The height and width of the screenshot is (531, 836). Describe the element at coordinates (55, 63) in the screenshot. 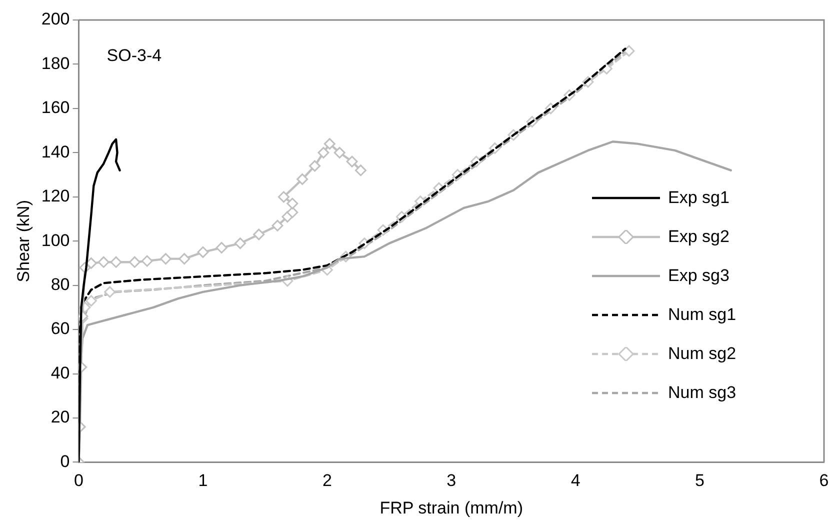

I see `y-tick-label: 180` at that location.